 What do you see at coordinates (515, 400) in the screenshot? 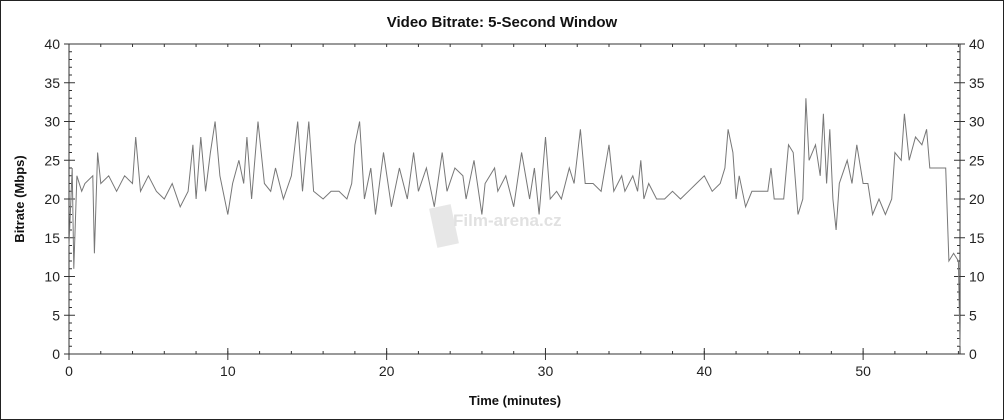
I see `x-axis-label: Time (minutes)` at bounding box center [515, 400].